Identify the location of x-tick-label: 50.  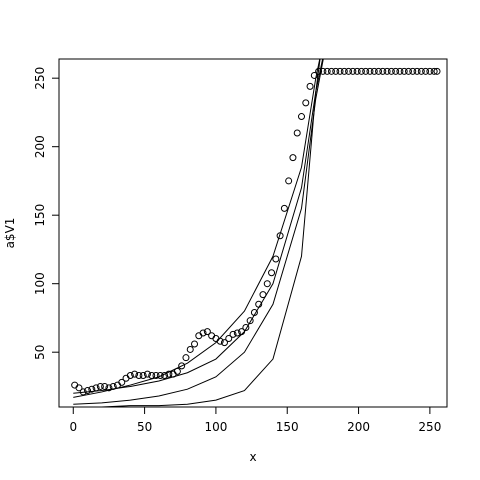
(144, 427).